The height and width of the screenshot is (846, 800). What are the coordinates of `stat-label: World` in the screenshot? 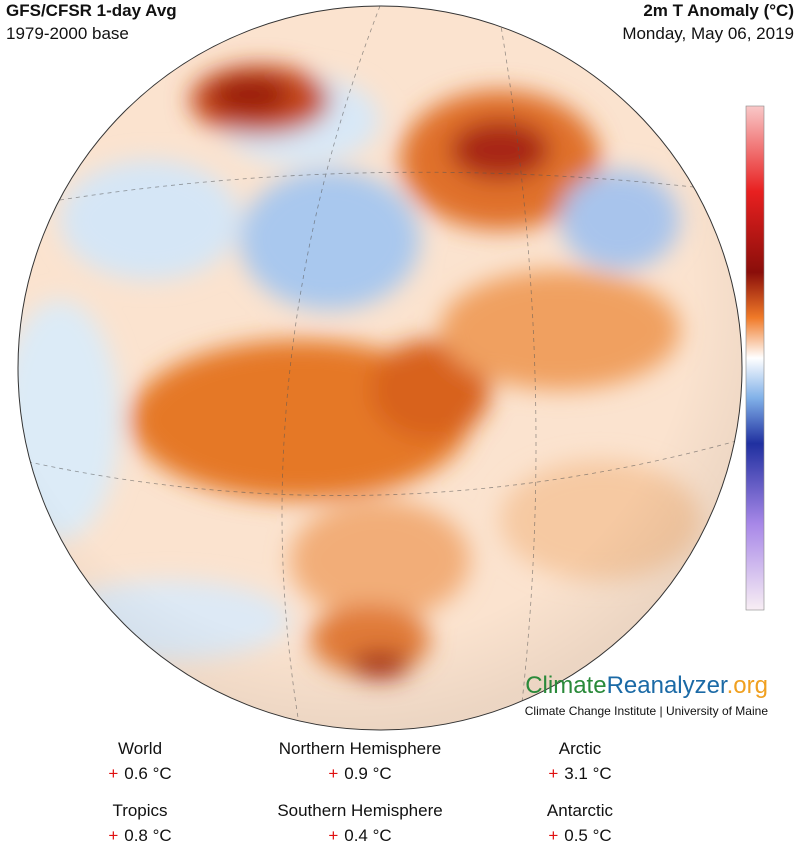 It's located at (140, 748).